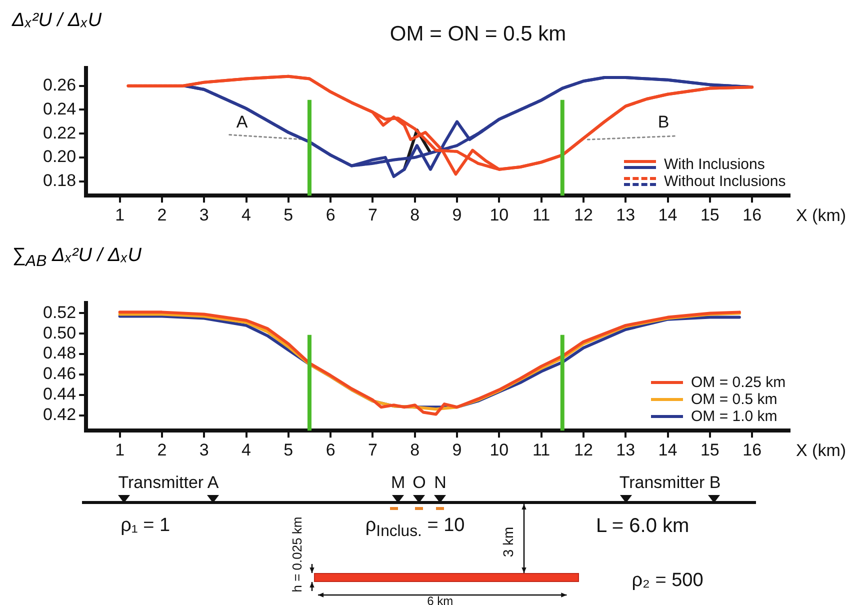 This screenshot has height=605, width=848. I want to click on y-tick-label: 0.46, so click(59, 374).